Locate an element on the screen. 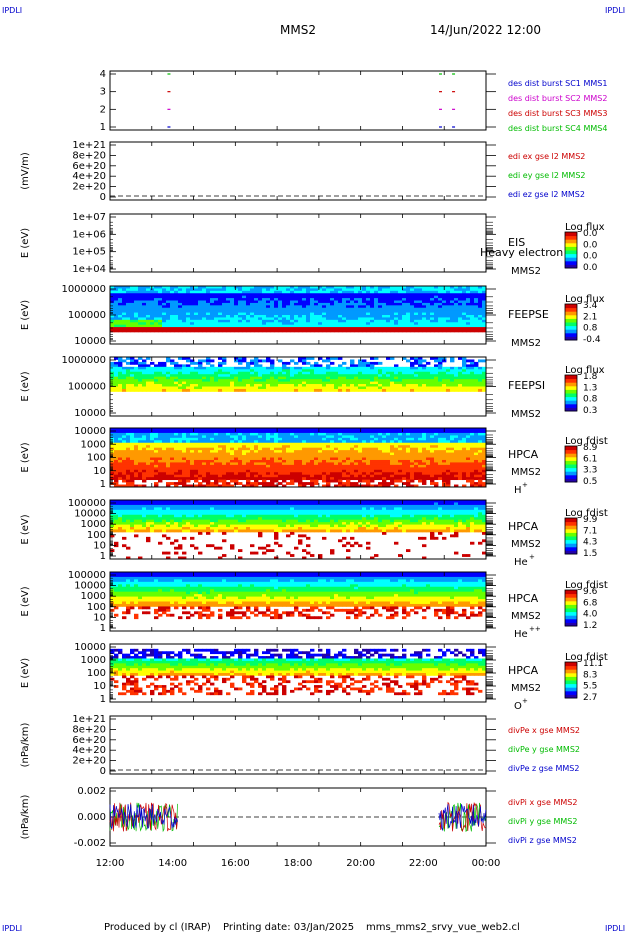 The height and width of the screenshot is (934, 630). y-tick-label: 1e+07 is located at coordinates (89, 217).